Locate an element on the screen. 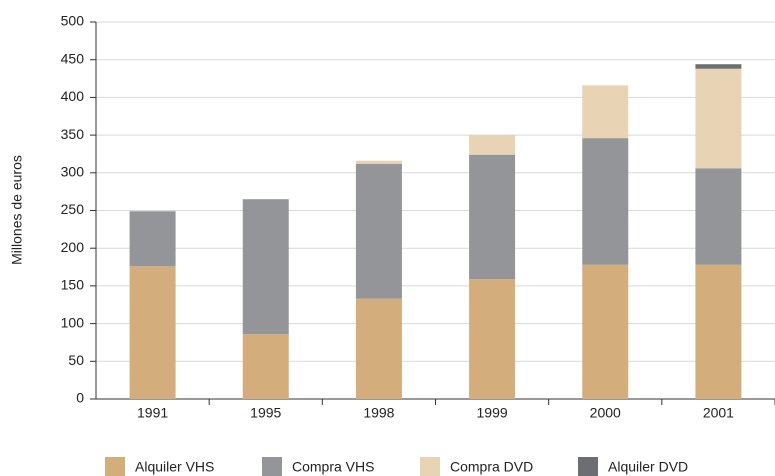 This screenshot has width=775, height=476. x-tick-label: 1995 is located at coordinates (265, 413).